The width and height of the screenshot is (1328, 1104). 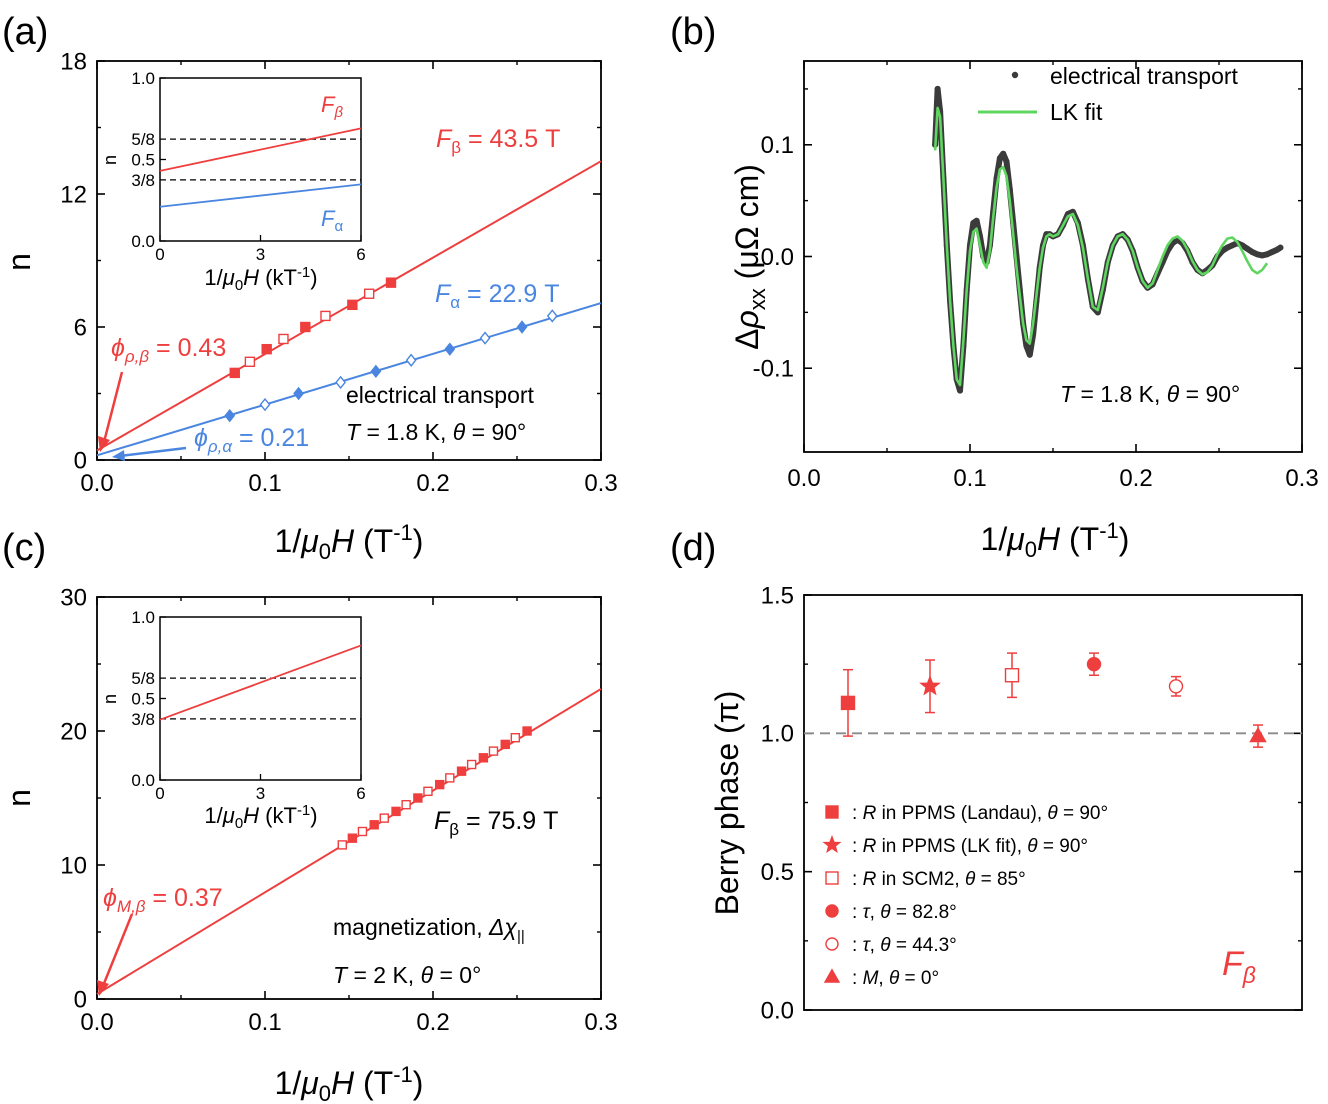 What do you see at coordinates (260, 279) in the screenshot?
I see `panel-a-inset-xlabel: 1/μ0H (kT-1)` at bounding box center [260, 279].